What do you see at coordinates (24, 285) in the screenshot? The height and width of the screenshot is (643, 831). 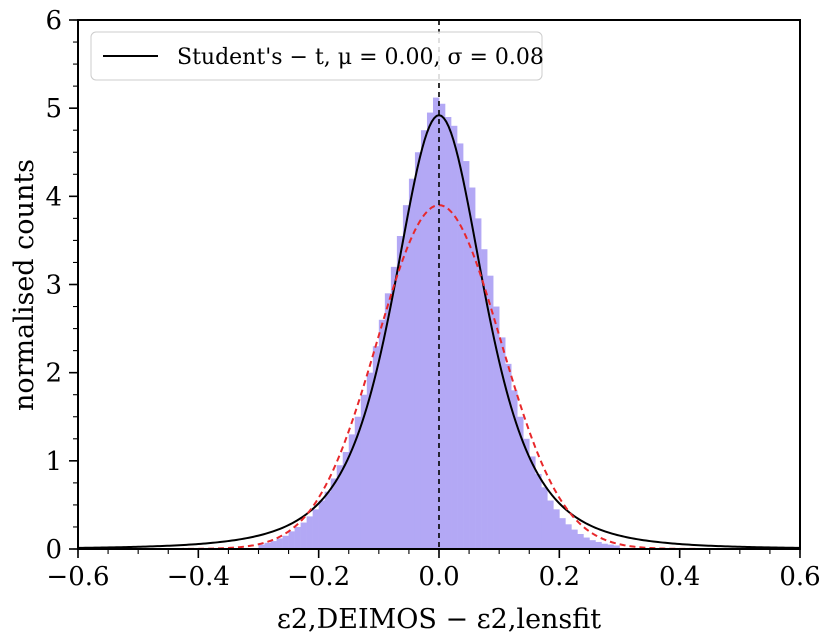 I see `y-axis-label: normalised counts` at bounding box center [24, 285].